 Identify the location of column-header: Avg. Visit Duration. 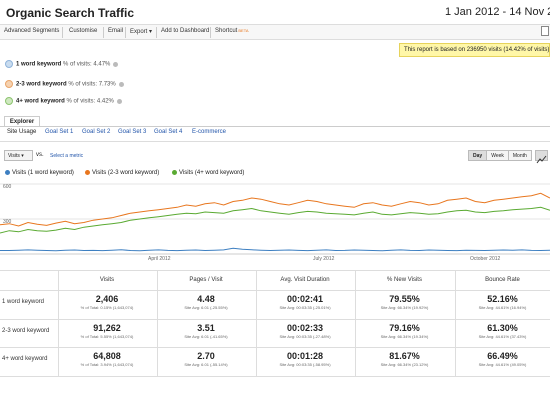
(305, 280).